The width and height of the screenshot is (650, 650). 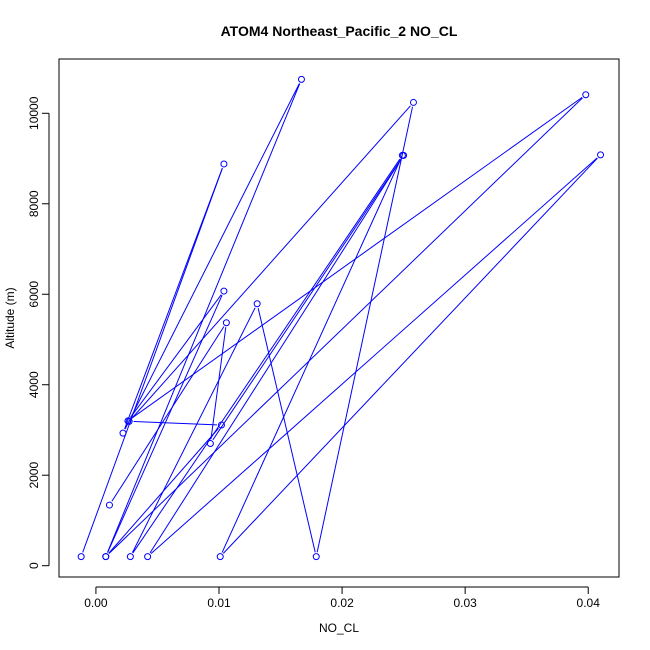 I want to click on x-tick-label: 0.04, so click(x=589, y=603).